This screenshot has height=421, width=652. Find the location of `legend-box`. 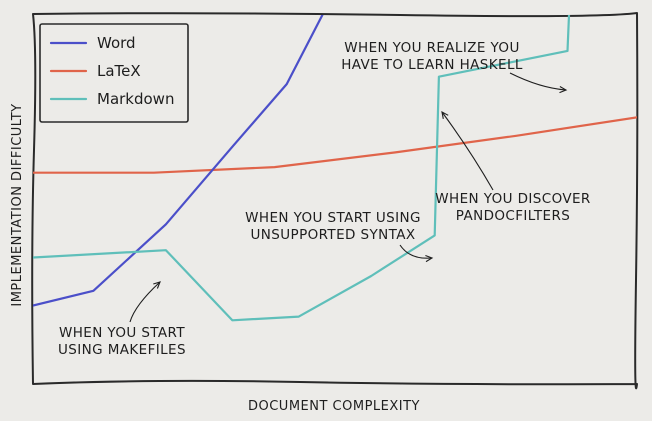

legend-box is located at coordinates (114, 73).